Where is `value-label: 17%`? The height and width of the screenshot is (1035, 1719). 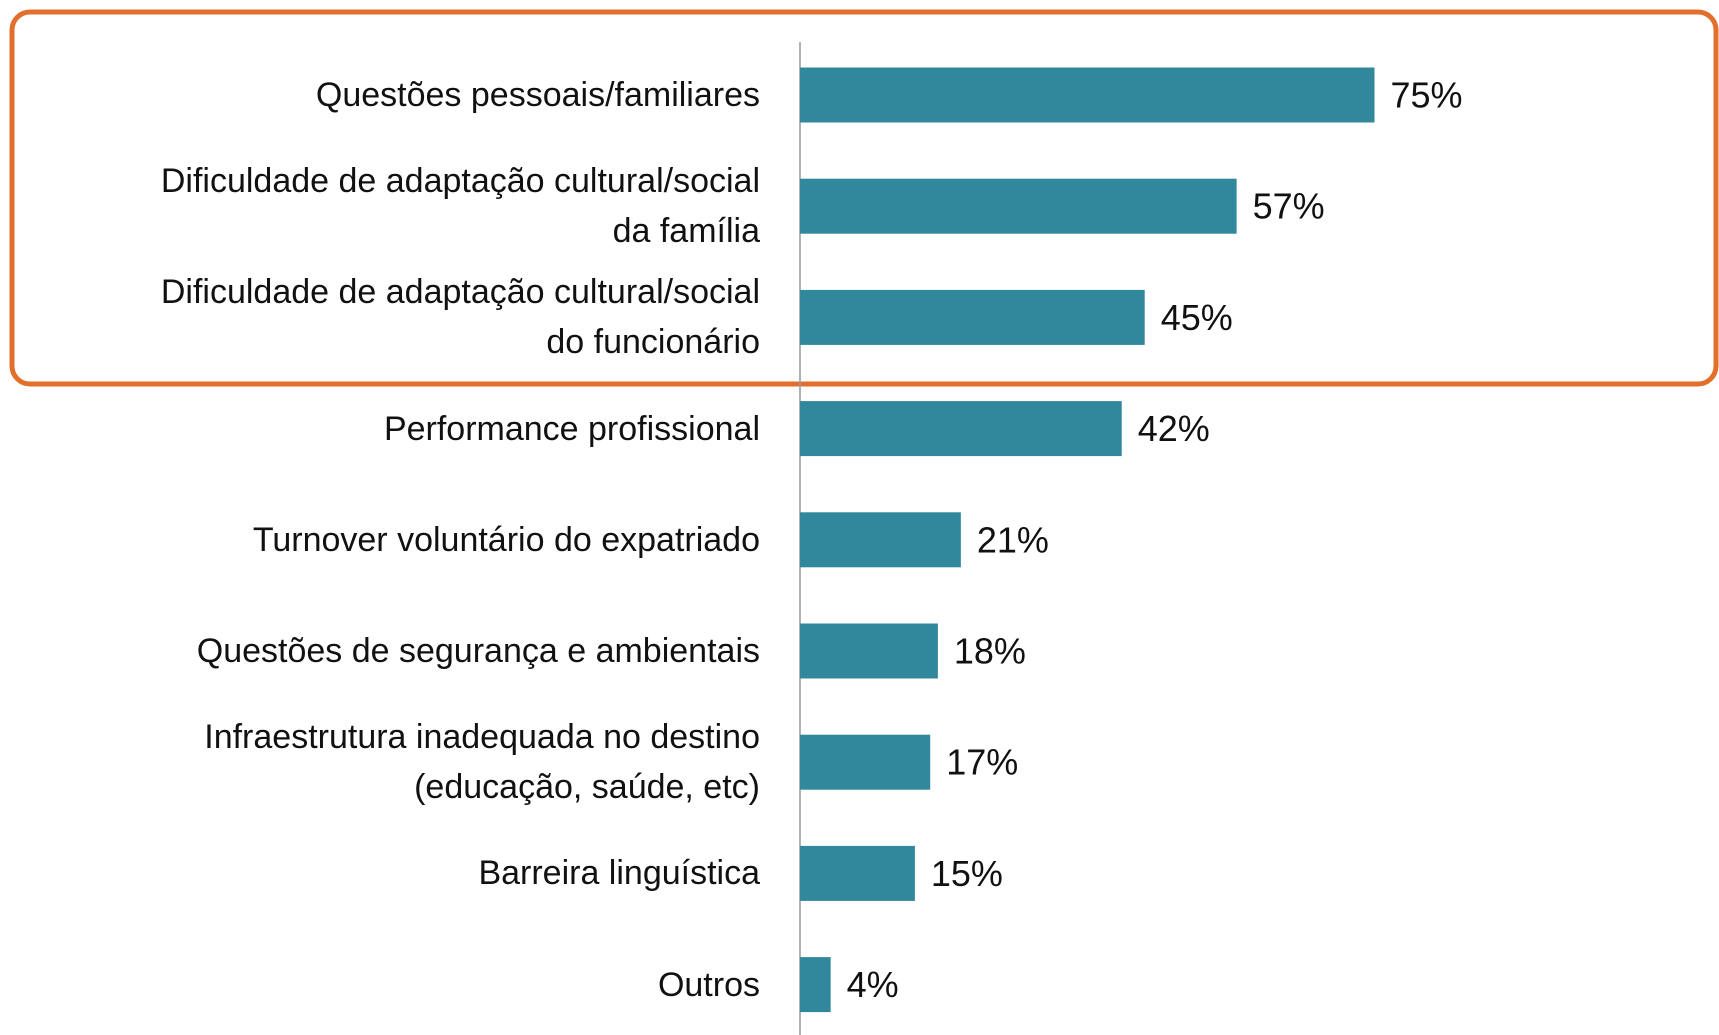 value-label: 17% is located at coordinates (982, 762).